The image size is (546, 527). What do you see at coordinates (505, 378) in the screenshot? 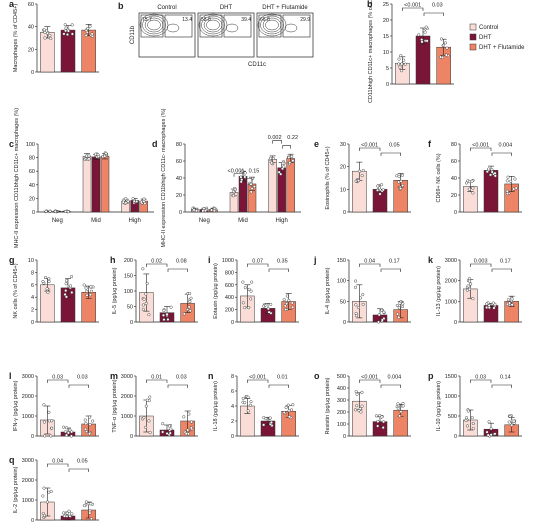
I see `p-value-label: 0.14` at bounding box center [505, 378].